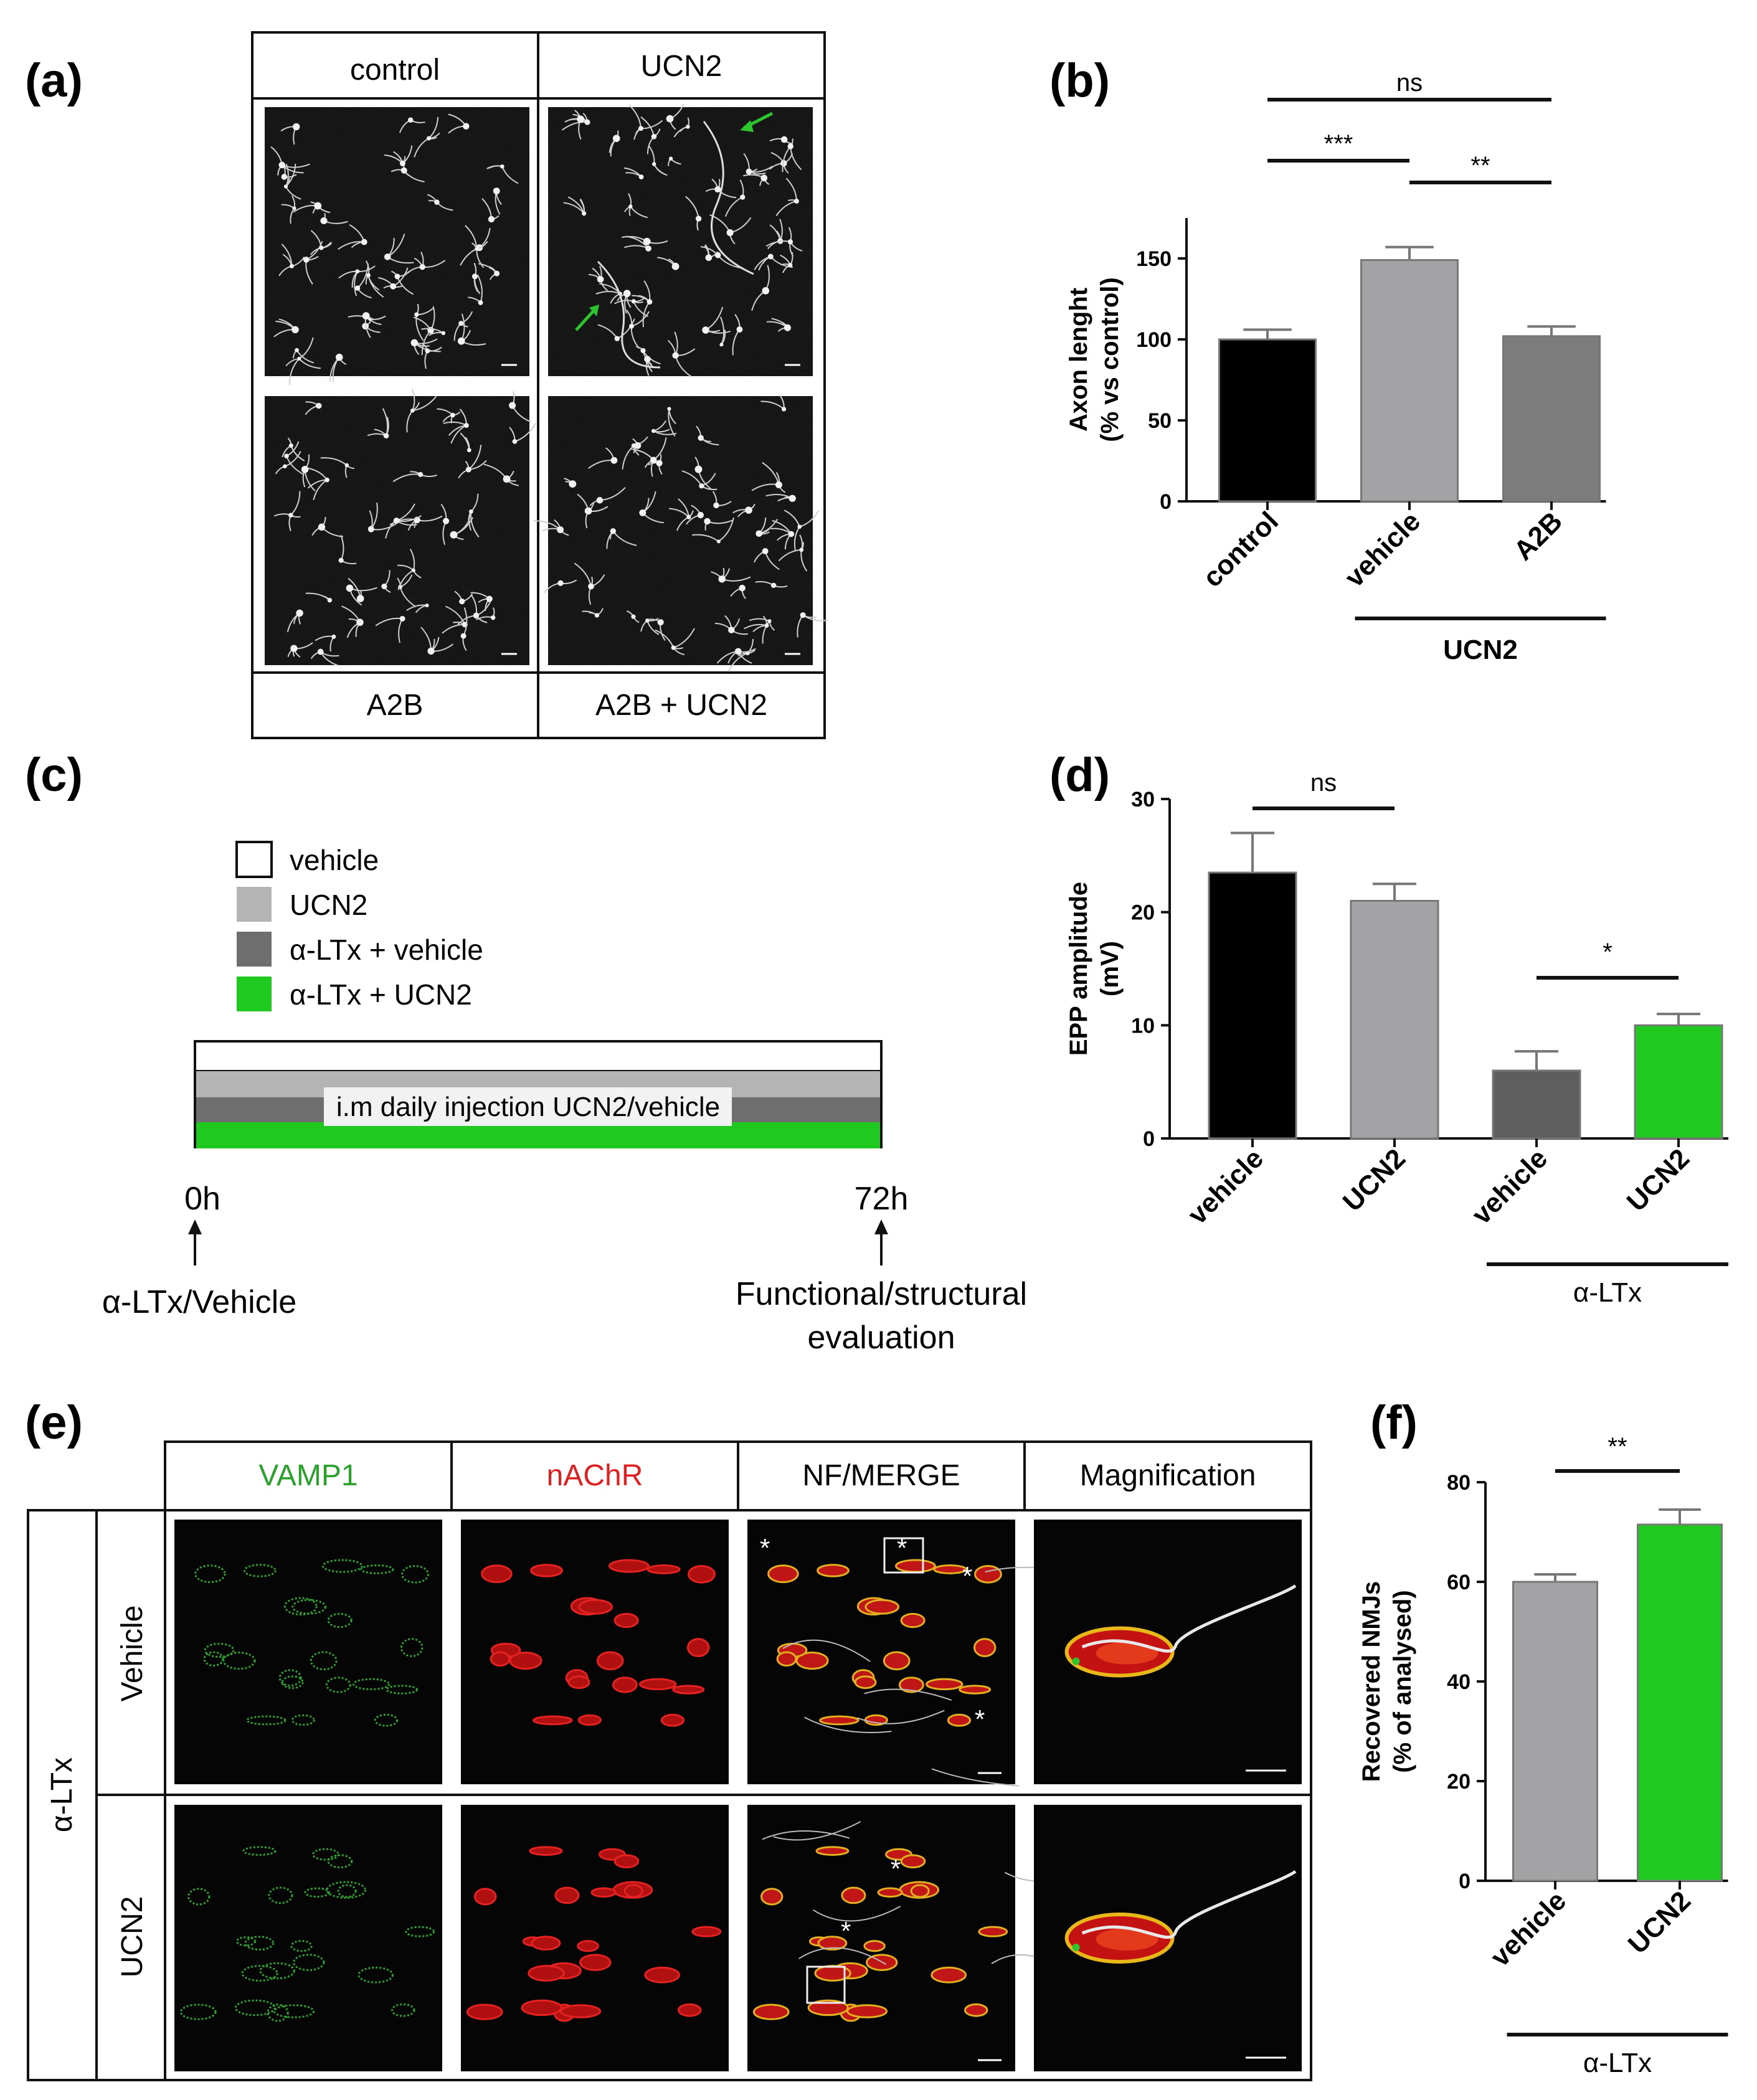 The width and height of the screenshot is (1757, 2100). What do you see at coordinates (1160, 421) in the screenshot?
I see `y-tick-label: 50` at bounding box center [1160, 421].